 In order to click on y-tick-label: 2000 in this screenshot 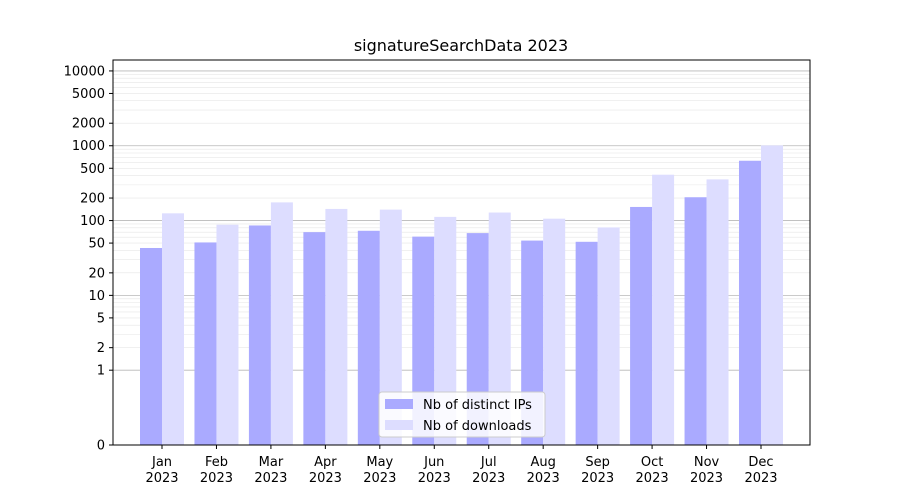, I will do `click(88, 124)`.